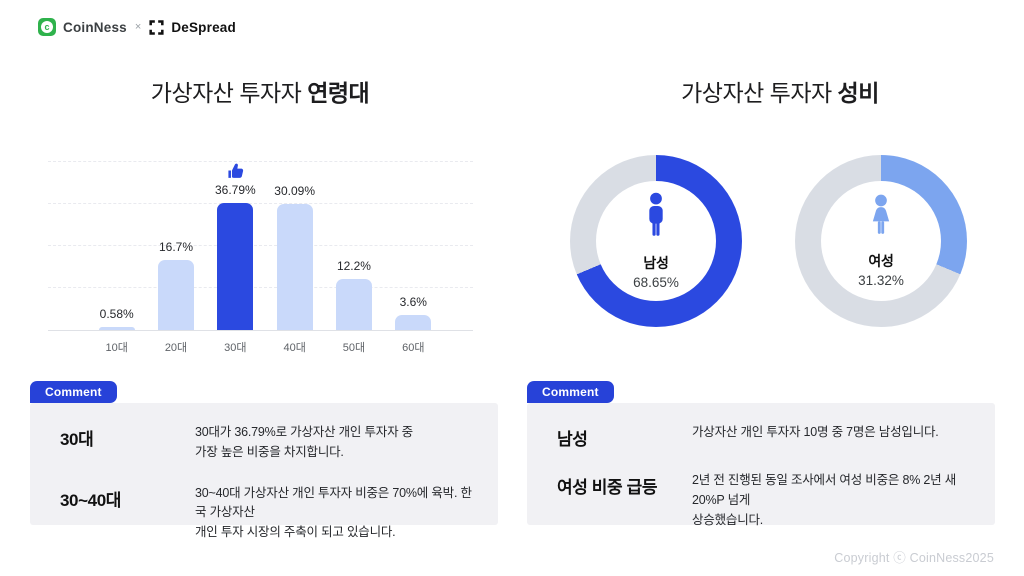 The width and height of the screenshot is (1024, 576). I want to click on gender-title-regular: 가상자산 투자자, so click(759, 93).